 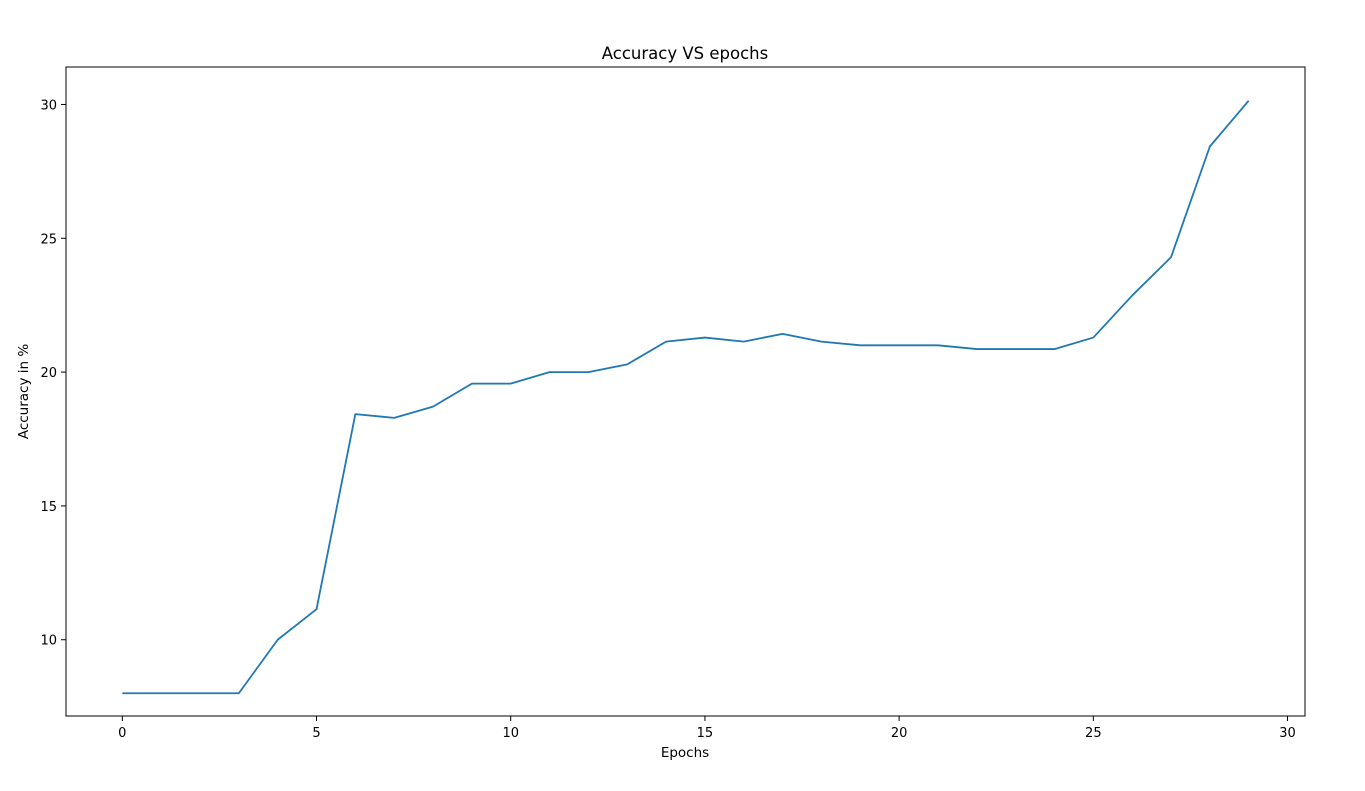 What do you see at coordinates (1093, 733) in the screenshot?
I see `x-tick-label: 25` at bounding box center [1093, 733].